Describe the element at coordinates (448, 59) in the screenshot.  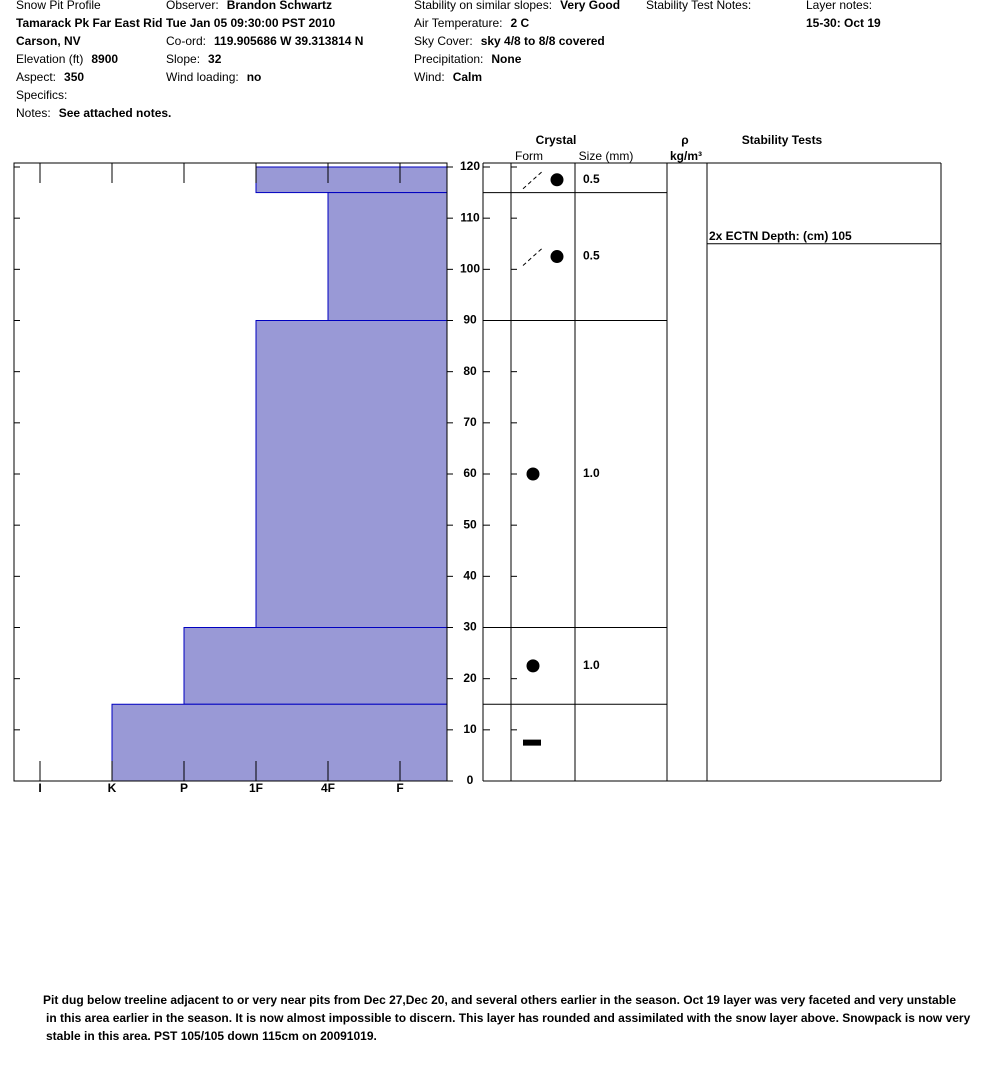
I see `field-label: Precipitation:` at that location.